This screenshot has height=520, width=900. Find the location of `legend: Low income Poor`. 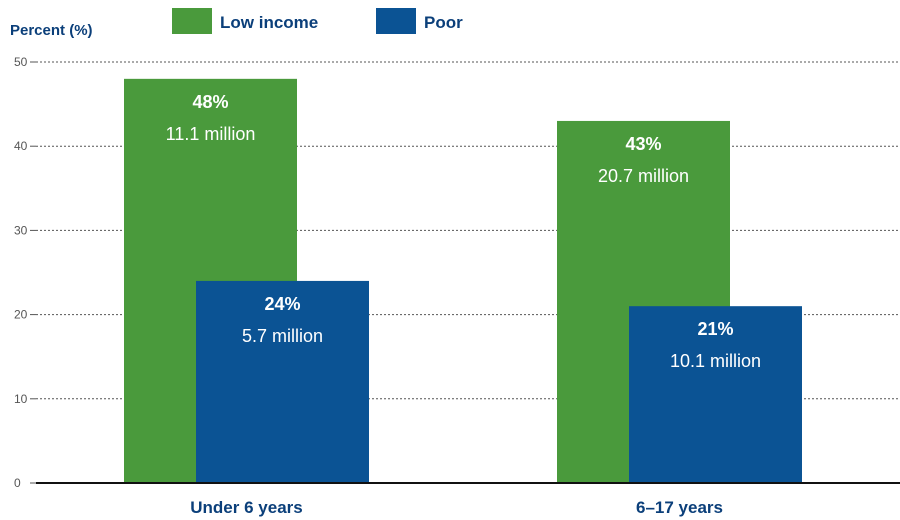

legend: Low income Poor is located at coordinates (317, 21).